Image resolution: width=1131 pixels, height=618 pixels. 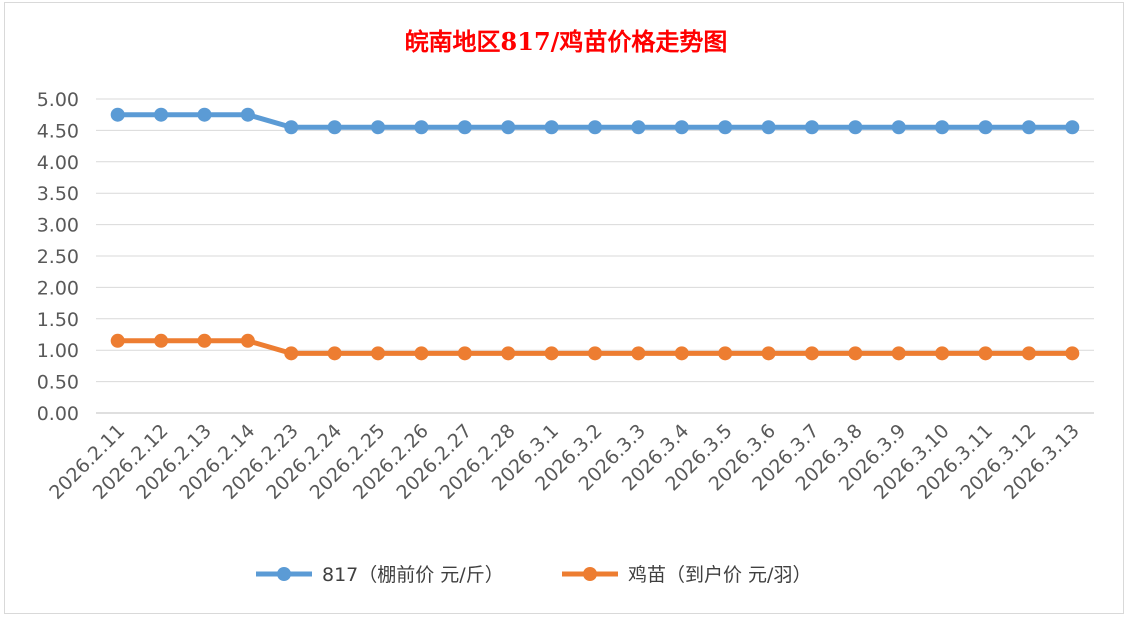 What do you see at coordinates (566, 41) in the screenshot?
I see `chart-title: 皖南地区817/鸡苗价格走势图` at bounding box center [566, 41].